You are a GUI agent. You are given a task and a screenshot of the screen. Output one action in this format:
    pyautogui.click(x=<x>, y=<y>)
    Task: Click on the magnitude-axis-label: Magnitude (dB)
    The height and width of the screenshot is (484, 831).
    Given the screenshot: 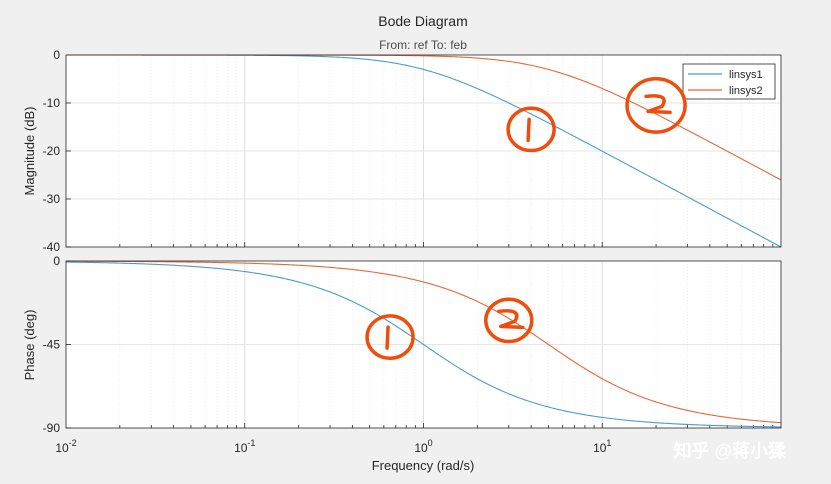 What is the action you would take?
    pyautogui.click(x=29, y=151)
    